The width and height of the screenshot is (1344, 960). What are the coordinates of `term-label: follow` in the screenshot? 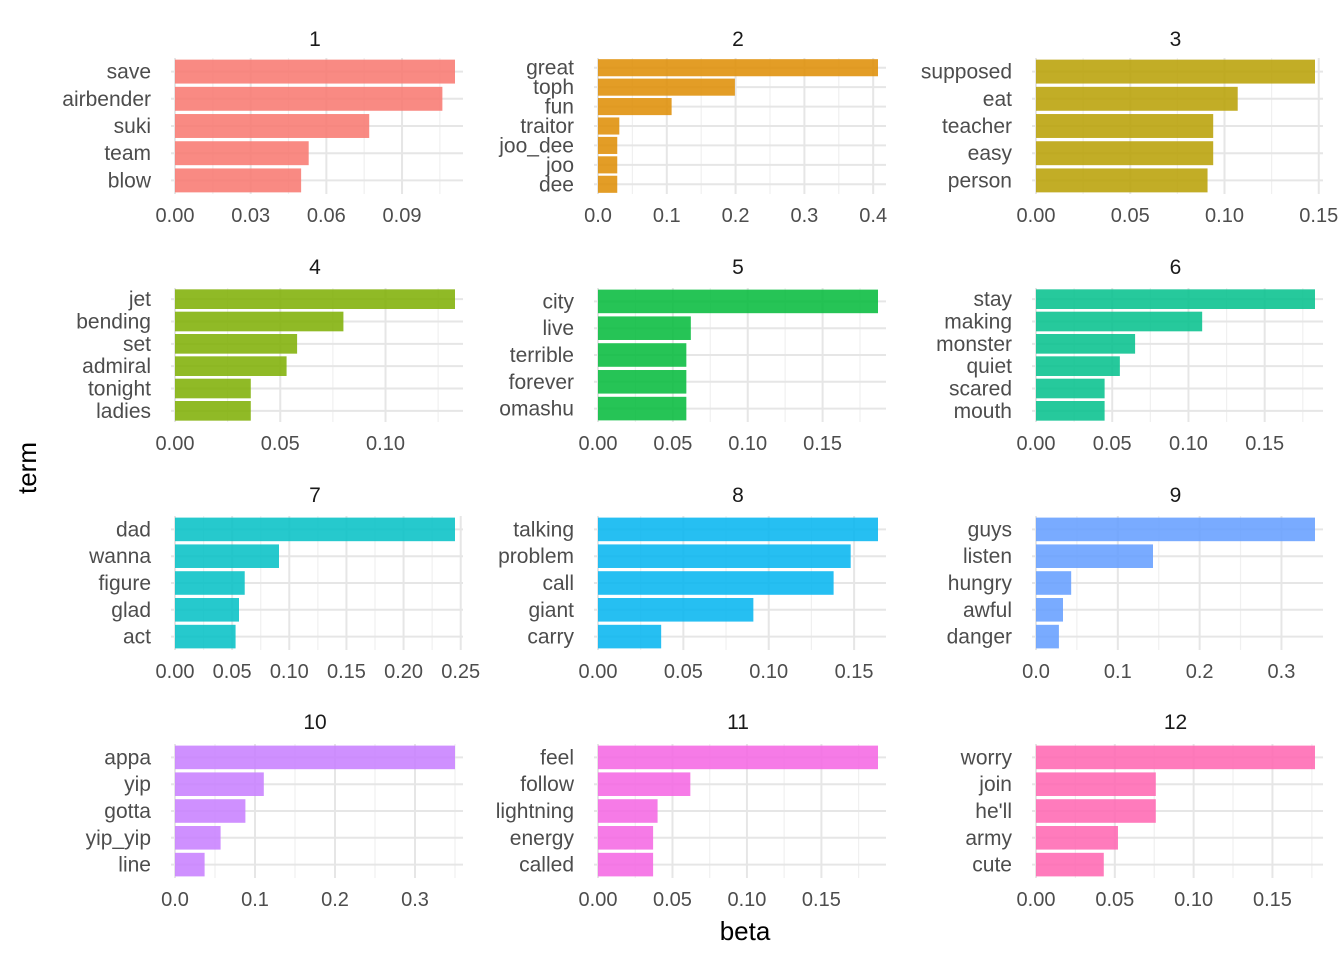 It's located at (547, 784).